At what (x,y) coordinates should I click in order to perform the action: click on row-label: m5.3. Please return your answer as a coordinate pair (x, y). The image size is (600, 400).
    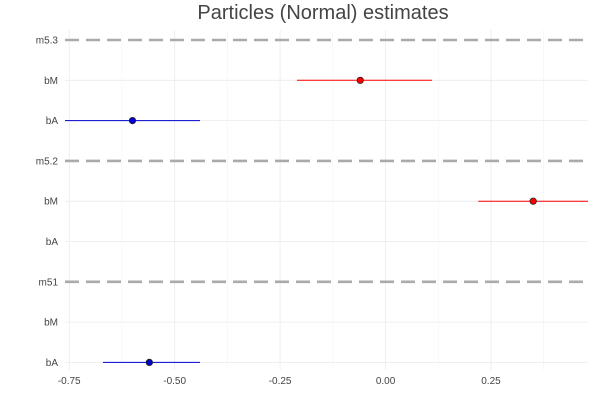
    Looking at the image, I should click on (47, 41).